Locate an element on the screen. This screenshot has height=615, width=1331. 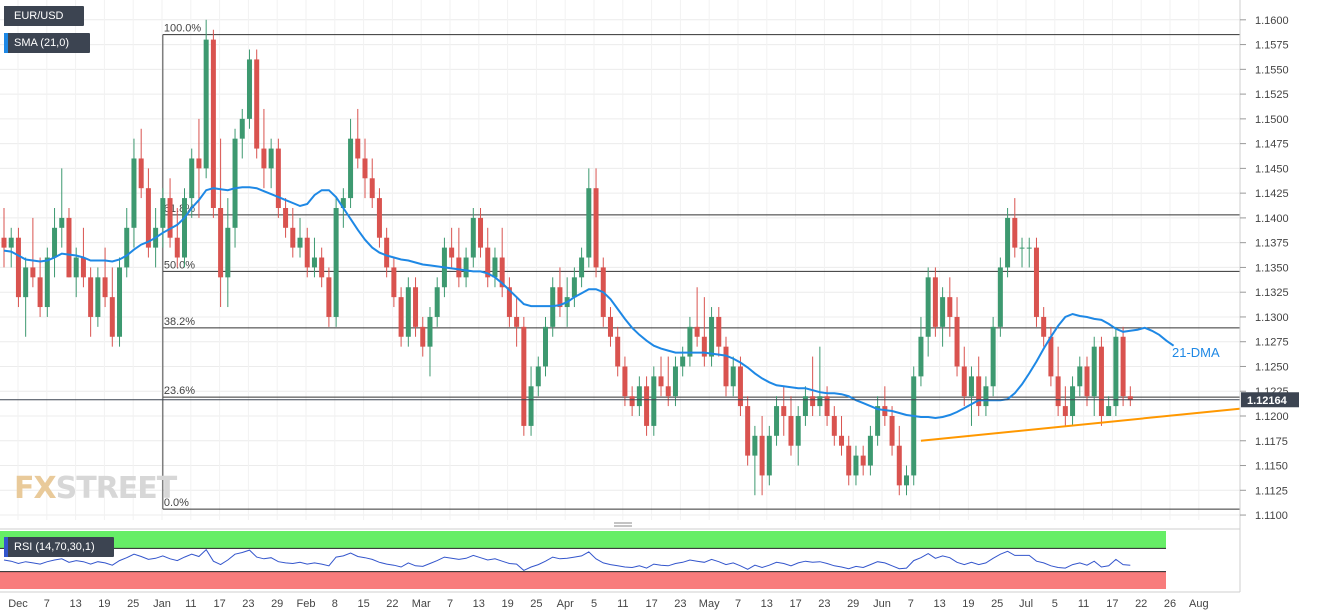
fib-label: 50.0% is located at coordinates (179, 265).